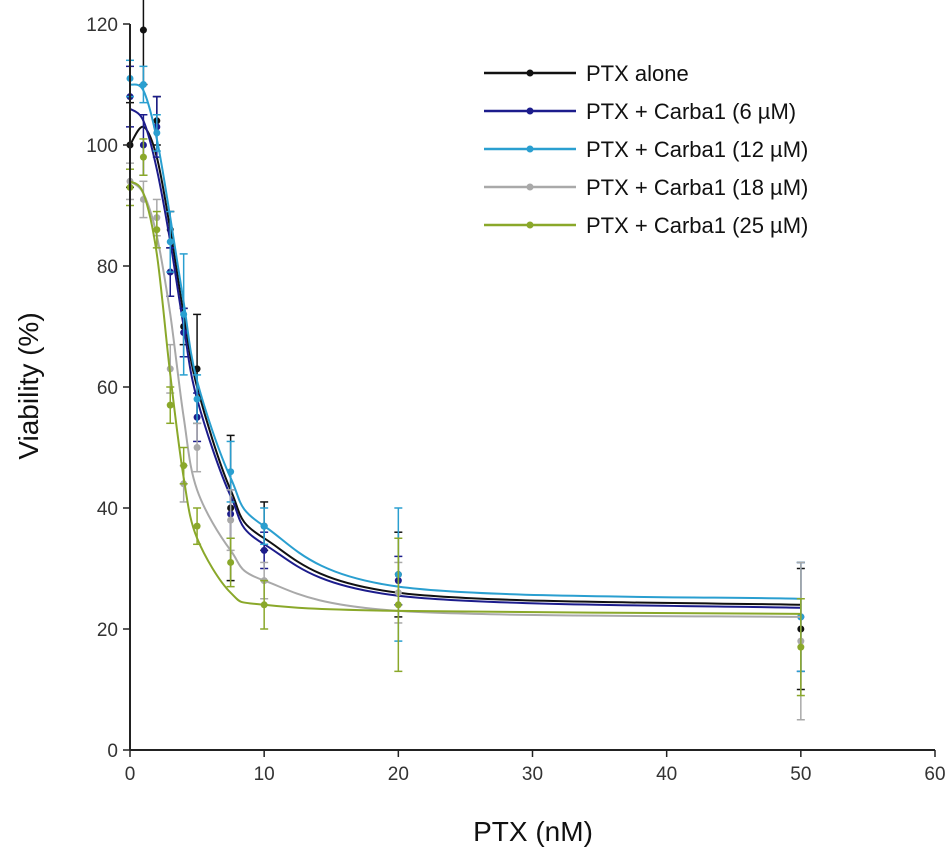 The height and width of the screenshot is (856, 950). I want to click on x-tick-label: 10, so click(264, 774).